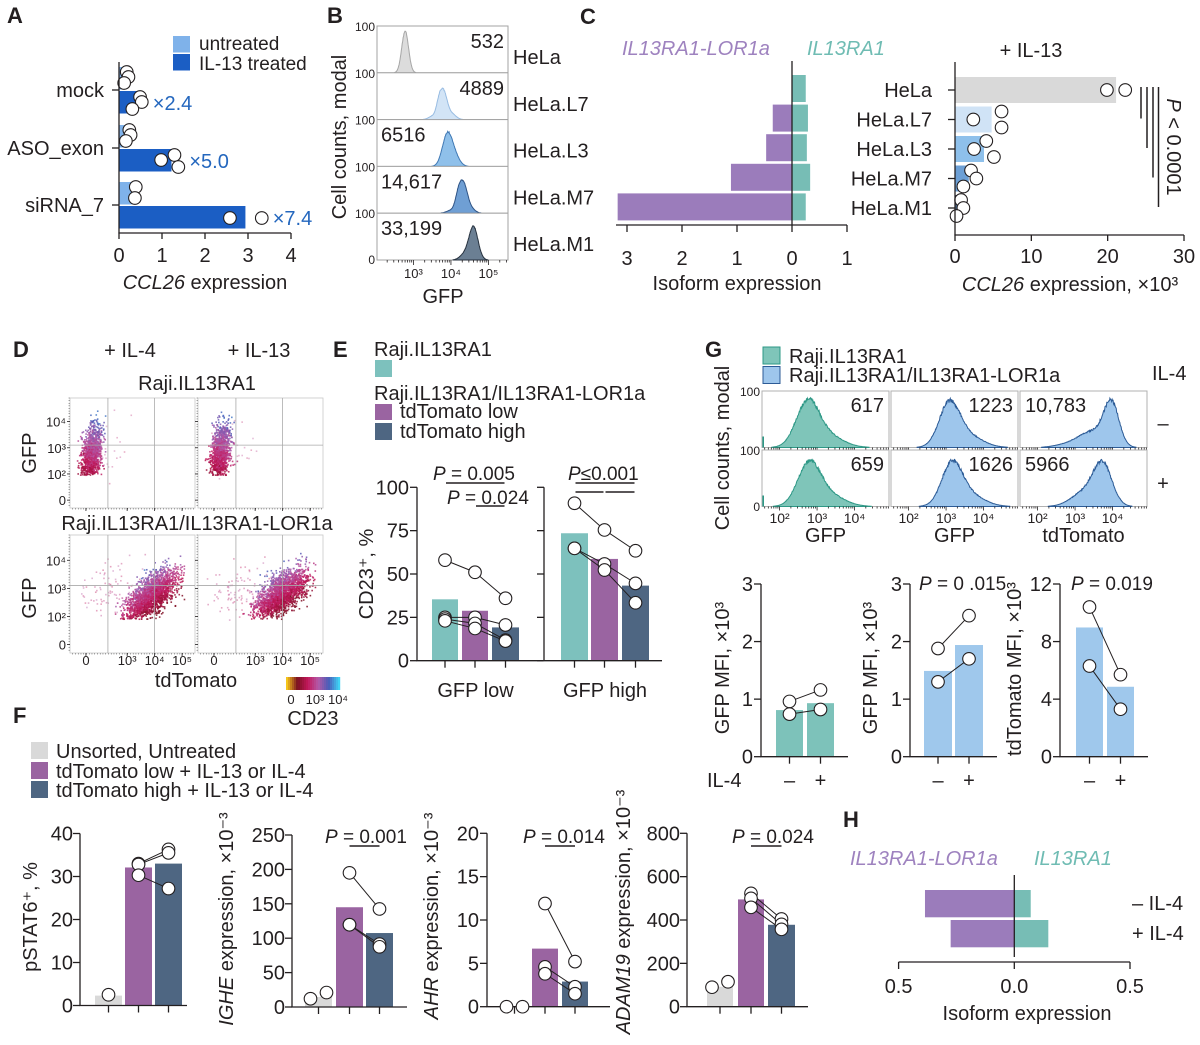  What do you see at coordinates (482, 89) in the screenshot?
I see `mfi-value: 4889` at bounding box center [482, 89].